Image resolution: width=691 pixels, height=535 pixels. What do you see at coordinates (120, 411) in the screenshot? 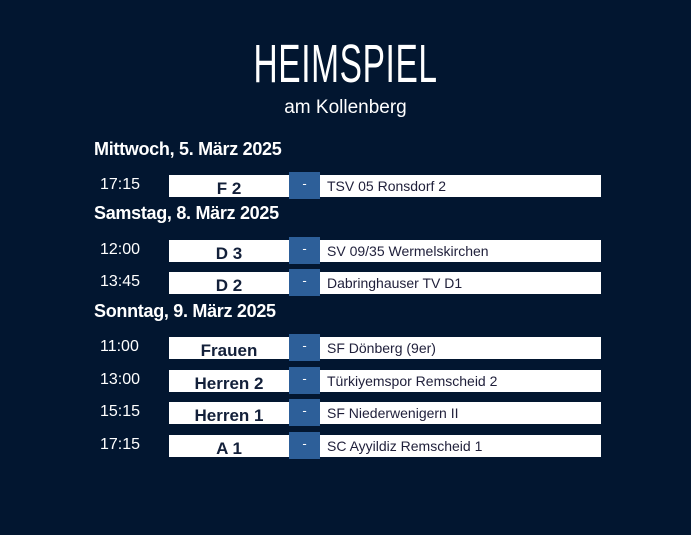
I see `match-time: 15:15` at bounding box center [120, 411].